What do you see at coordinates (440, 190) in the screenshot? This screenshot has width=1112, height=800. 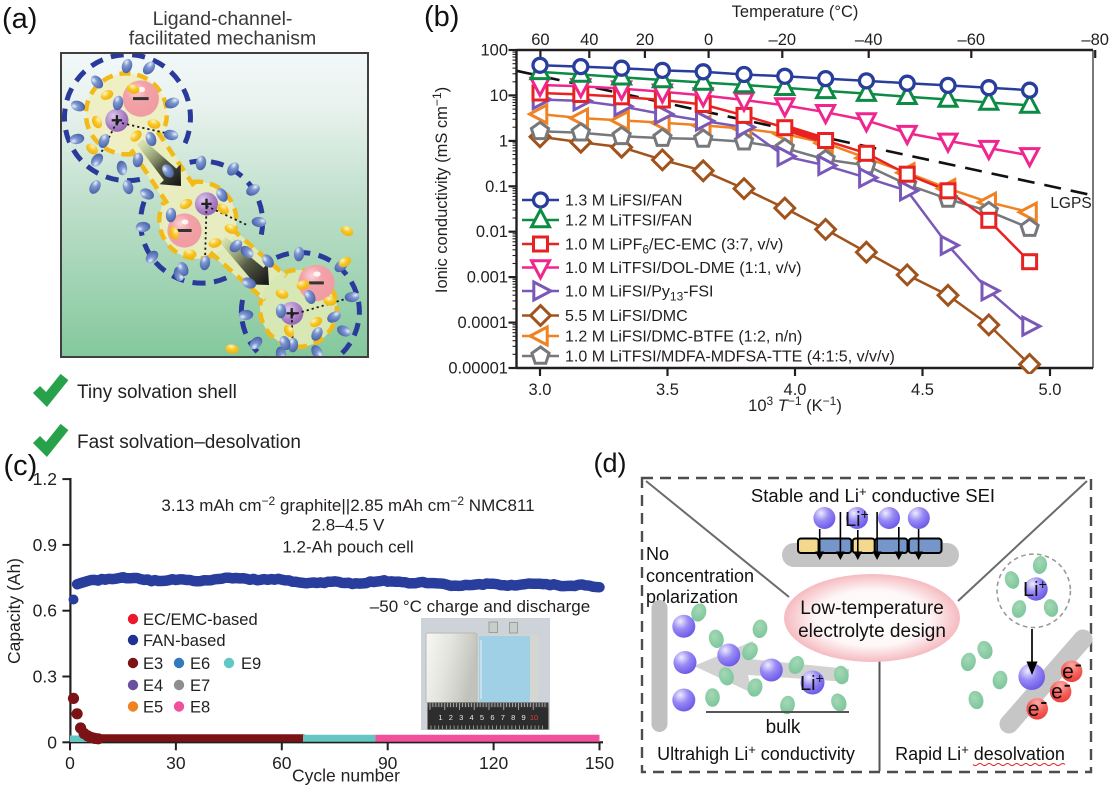 I see `svg-text: Ionic conductivity (mS cm−1)` at bounding box center [440, 190].